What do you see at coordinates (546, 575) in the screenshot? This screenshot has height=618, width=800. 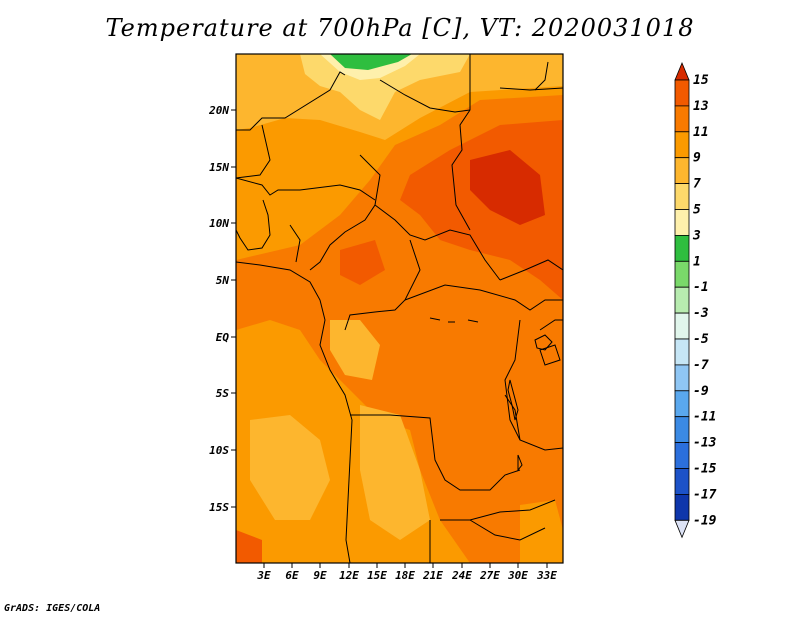 I see `lon-label: 33E` at bounding box center [546, 575].